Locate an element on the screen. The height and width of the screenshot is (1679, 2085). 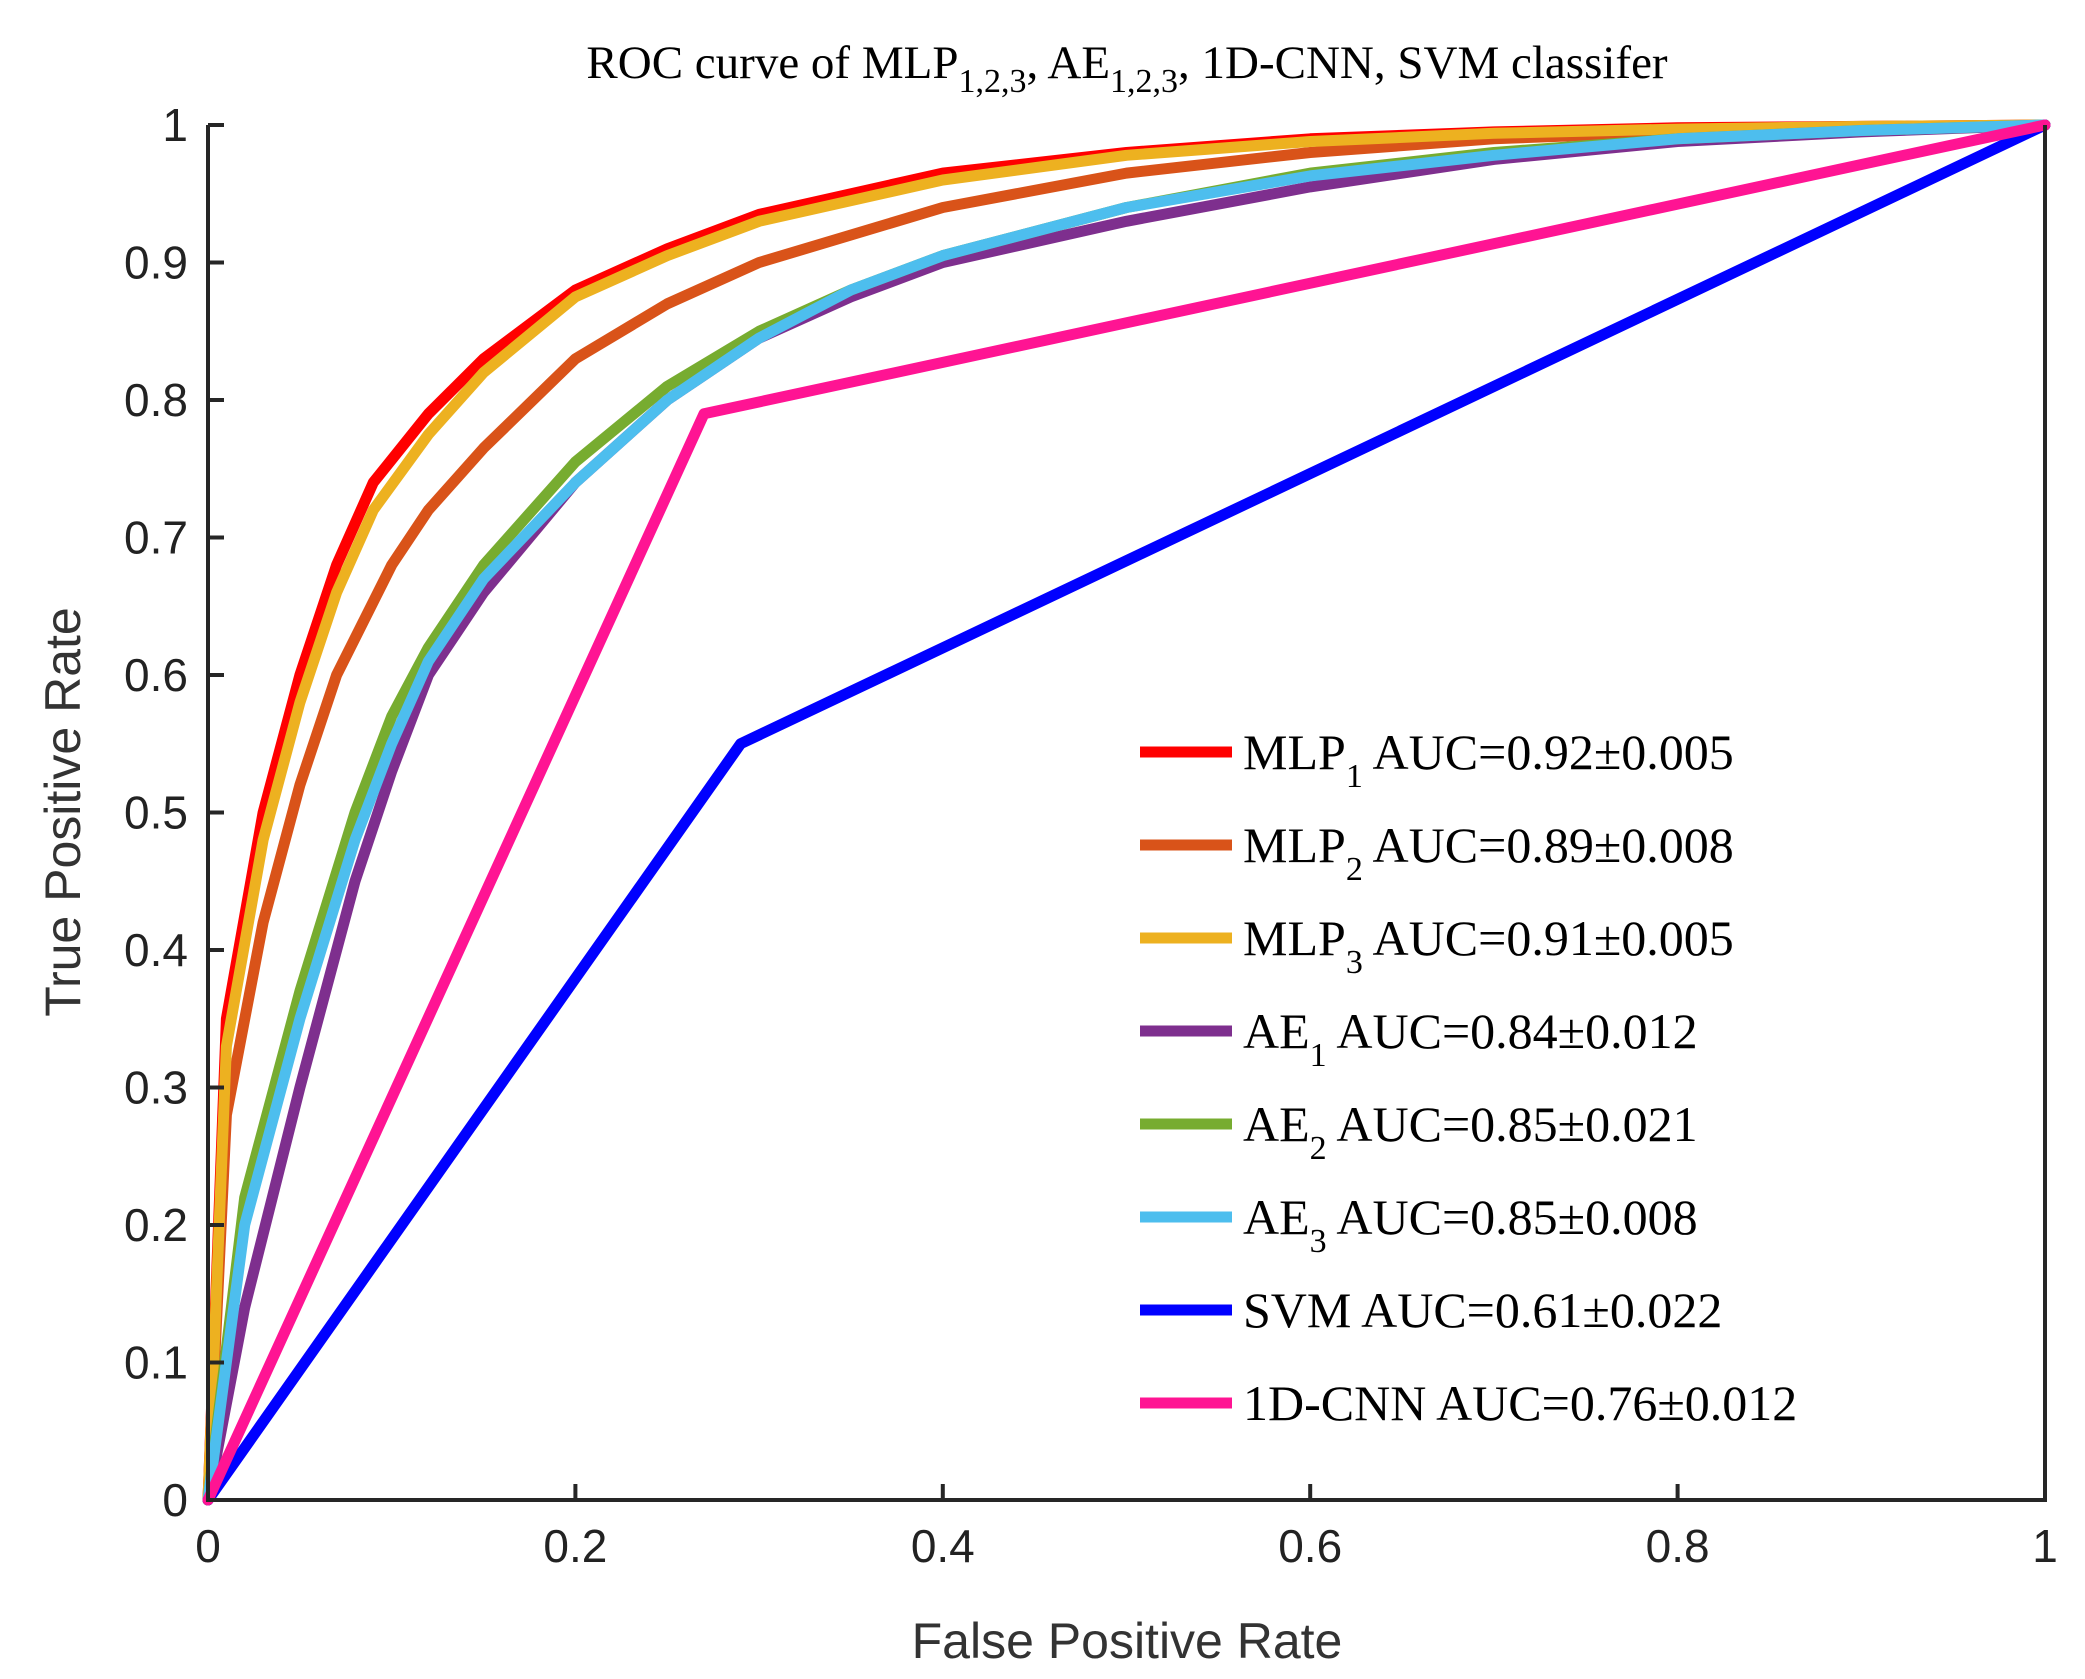
y-tick-label: 0.1 is located at coordinates (156, 1363).